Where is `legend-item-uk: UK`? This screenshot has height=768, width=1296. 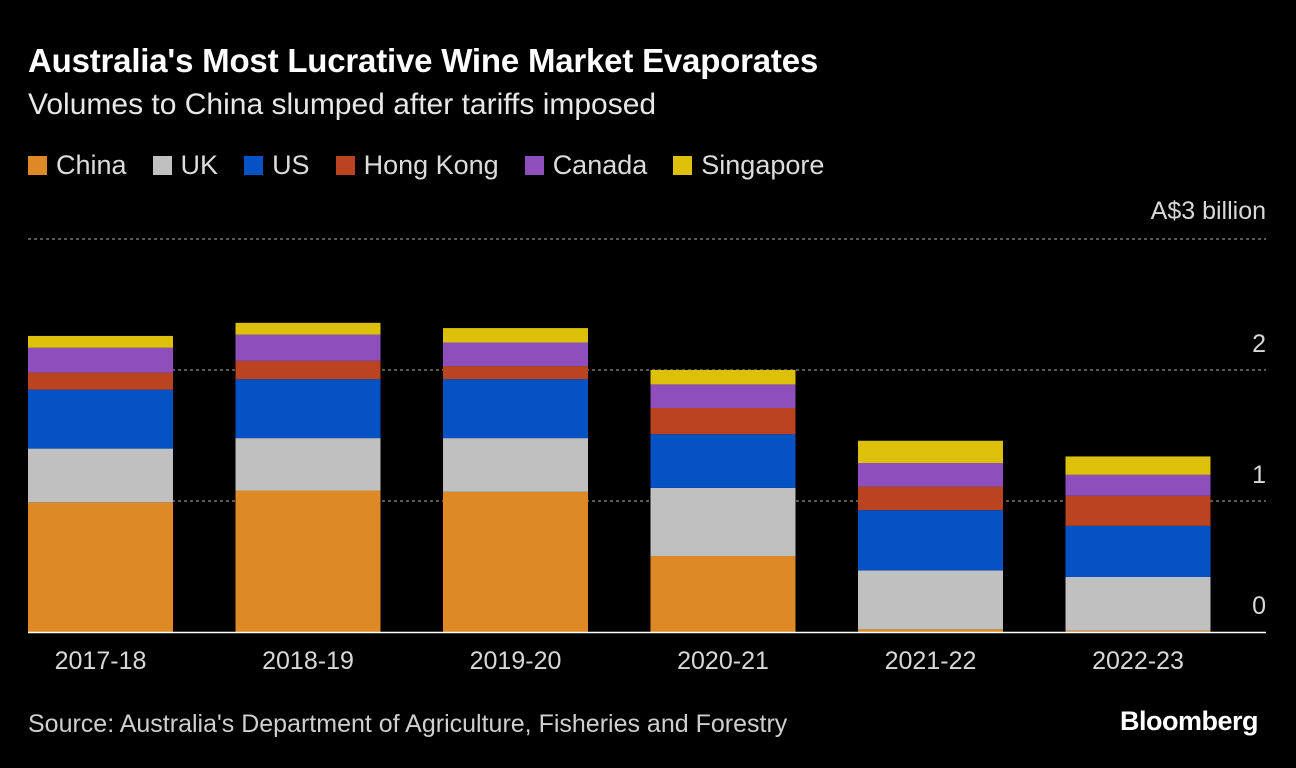
legend-item-uk: UK is located at coordinates (185, 165).